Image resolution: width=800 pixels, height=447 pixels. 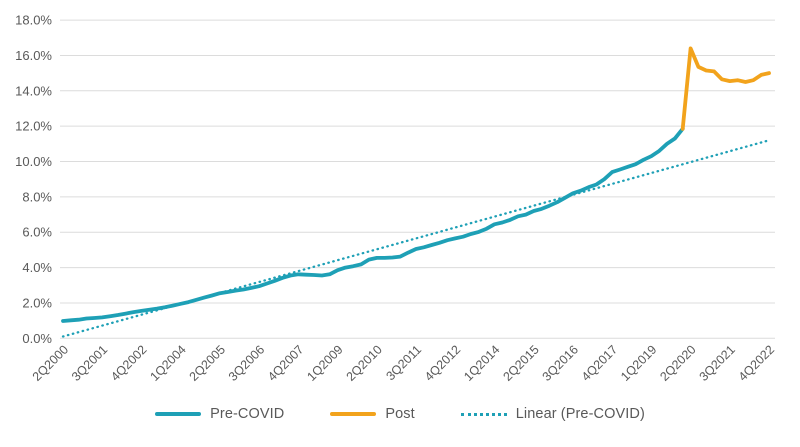 I want to click on x-axis-label: 4Q2022, so click(x=756, y=362).